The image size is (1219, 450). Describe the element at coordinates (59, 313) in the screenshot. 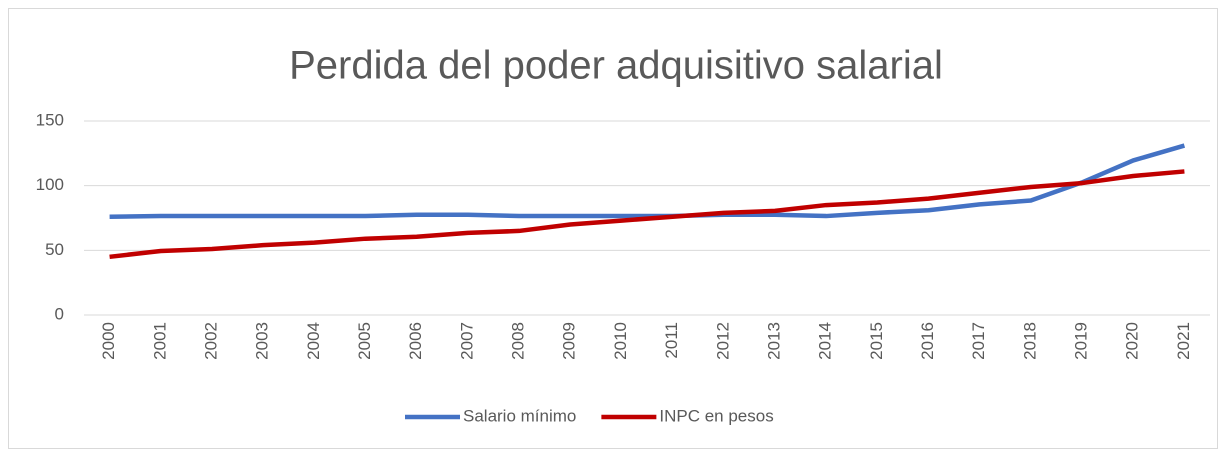

I see `y-tick-label: 0` at that location.